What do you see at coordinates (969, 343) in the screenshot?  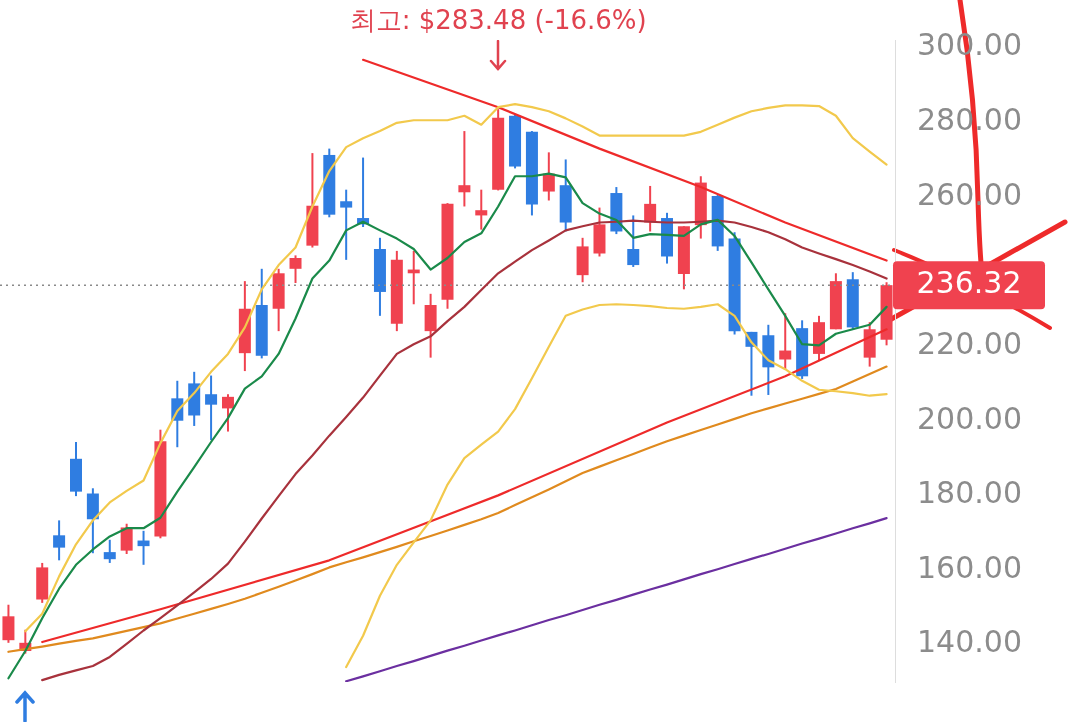 I see `y-tick-label: 220.00` at bounding box center [969, 343].